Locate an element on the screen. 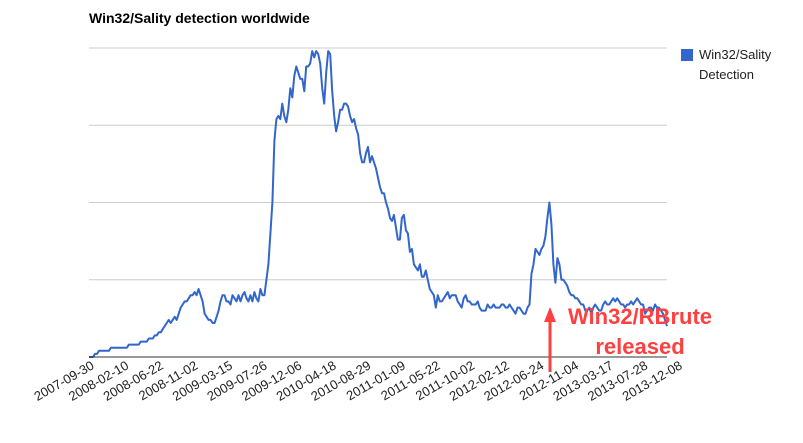  legend-entry-line-1: Win32/Sality is located at coordinates (735, 54).